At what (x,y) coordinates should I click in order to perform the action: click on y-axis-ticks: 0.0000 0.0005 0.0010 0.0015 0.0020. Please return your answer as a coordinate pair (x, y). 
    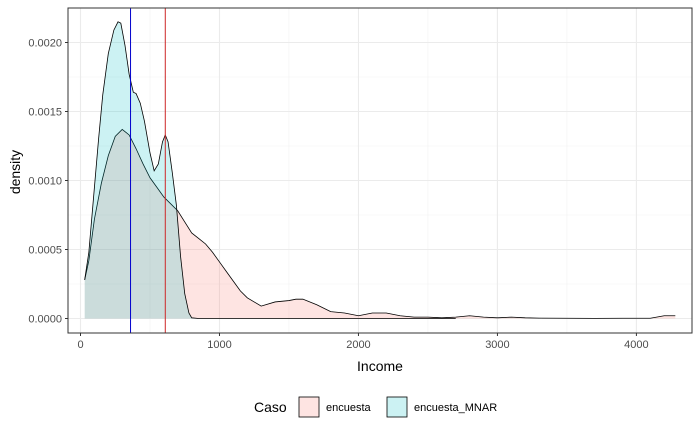
    Looking at the image, I should click on (48, 182).